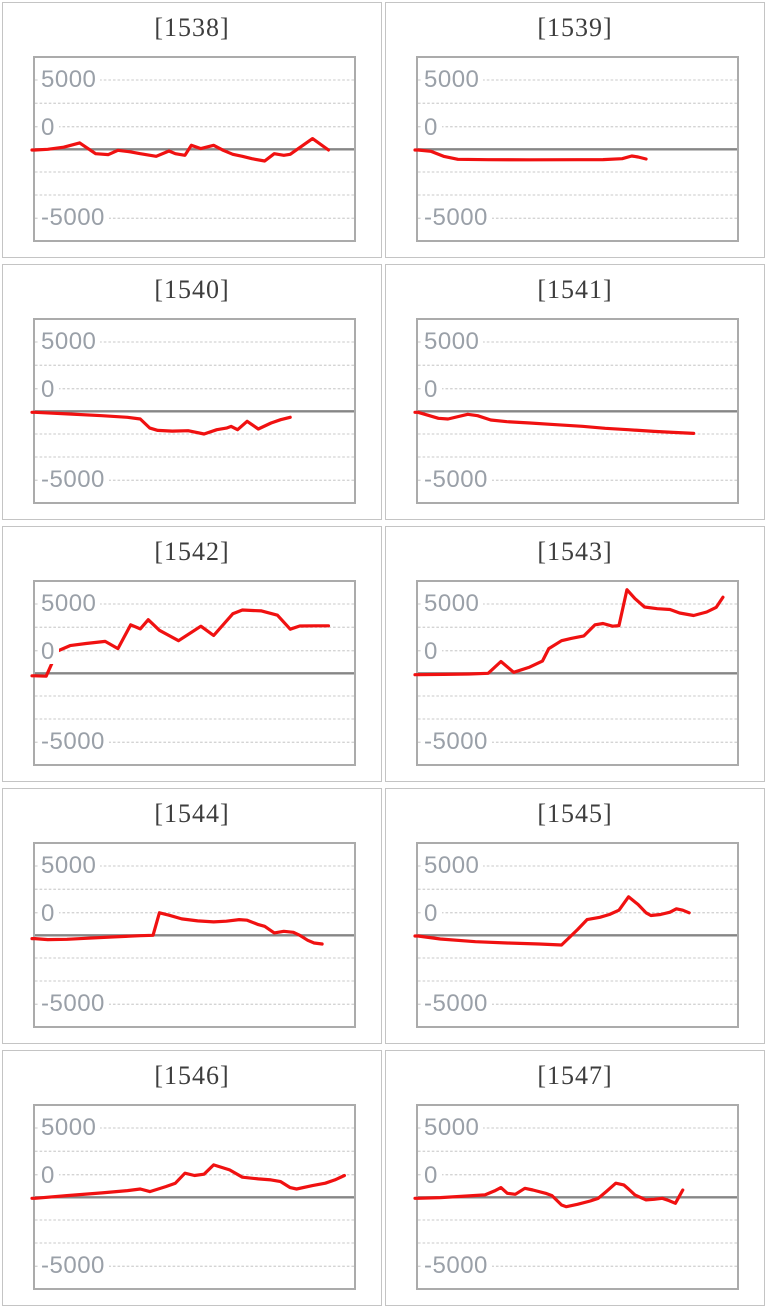 Image resolution: width=769 pixels, height=1308 pixels. Describe the element at coordinates (192, 1075) in the screenshot. I see `machine-number-title: [1546]` at that location.